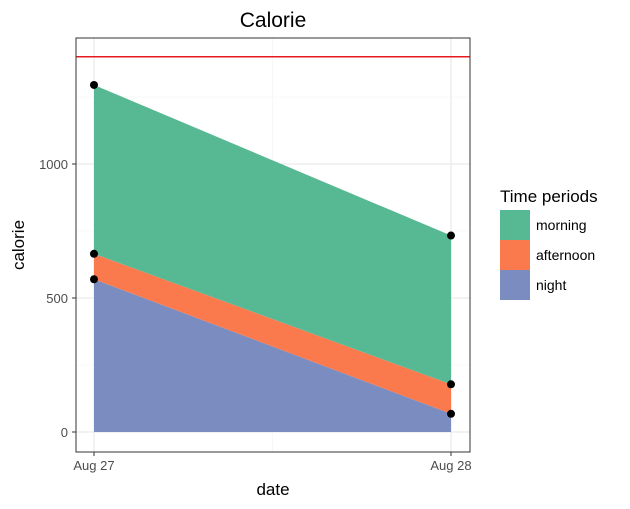 This screenshot has width=630, height=509. What do you see at coordinates (18, 245) in the screenshot?
I see `y-axis-label: calorie` at bounding box center [18, 245].